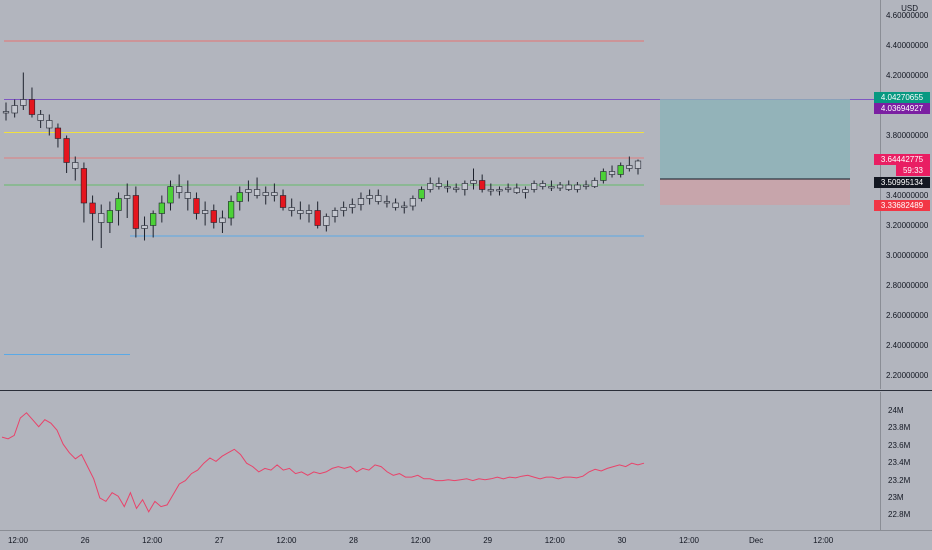  I want to click on volume-series-line, so click(323, 462).